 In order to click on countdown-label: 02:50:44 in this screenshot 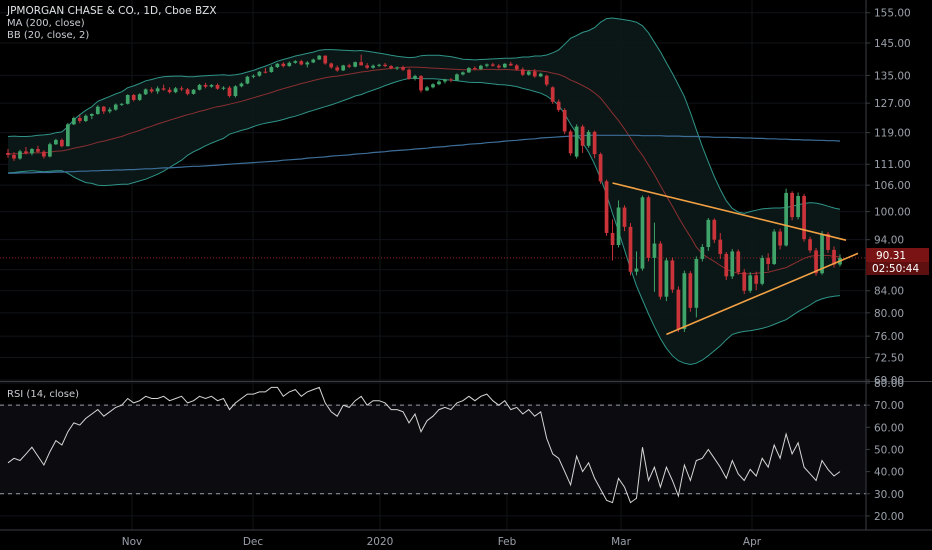, I will do `click(895, 269)`.